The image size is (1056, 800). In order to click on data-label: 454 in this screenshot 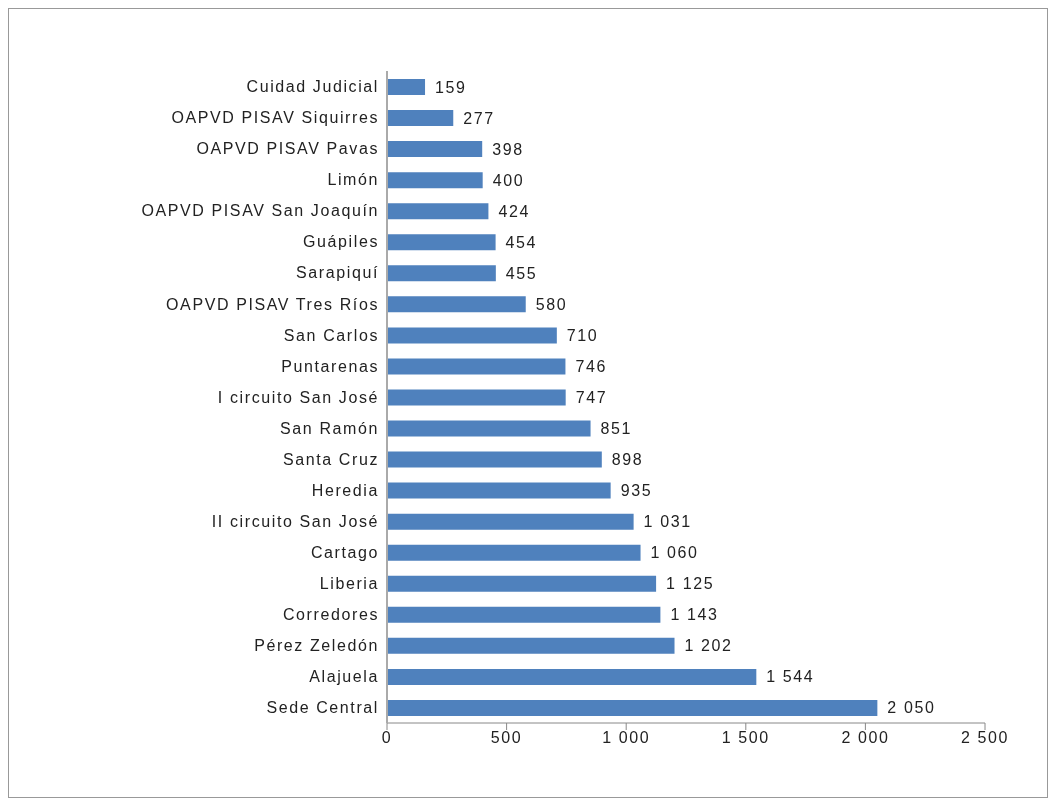, I will do `click(521, 242)`.